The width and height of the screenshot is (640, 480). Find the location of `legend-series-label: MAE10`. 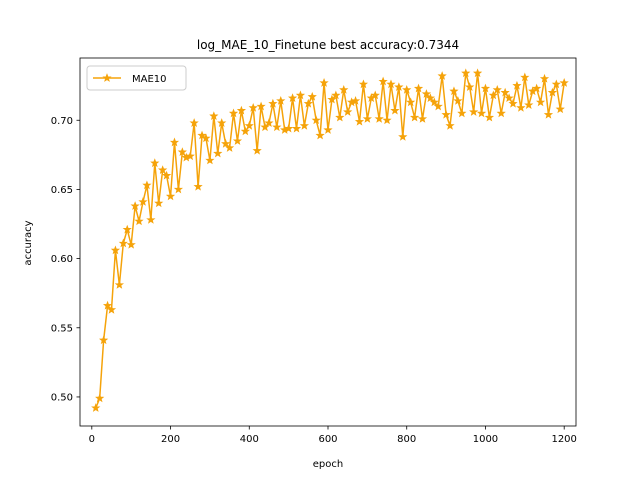

legend-series-label: MAE10 is located at coordinates (149, 79).